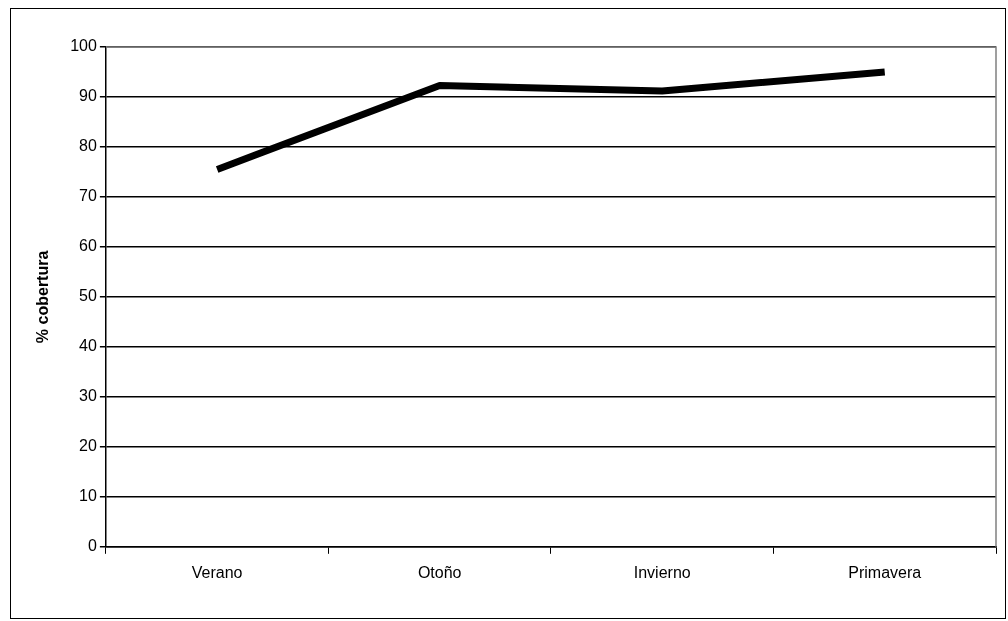 Image resolution: width=1008 pixels, height=621 pixels. Describe the element at coordinates (88, 96) in the screenshot. I see `y-tick-label: 90` at that location.